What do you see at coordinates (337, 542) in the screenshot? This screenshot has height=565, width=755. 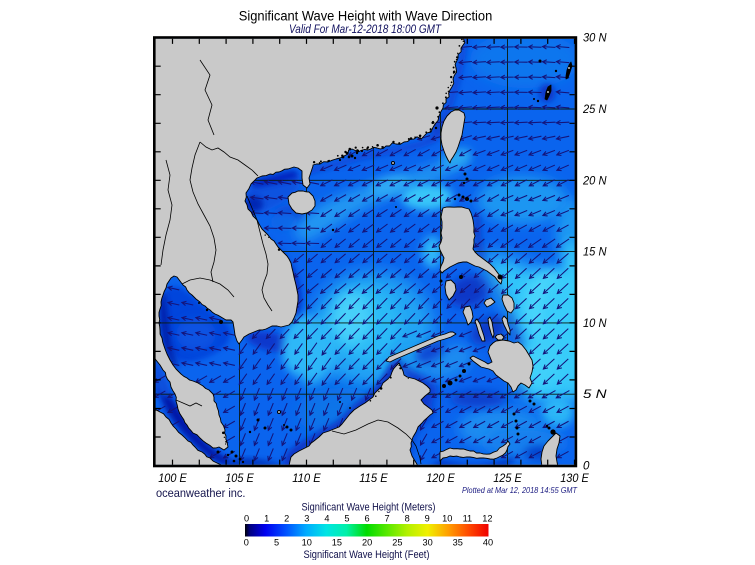 I see `svg-text: 15` at bounding box center [337, 542].